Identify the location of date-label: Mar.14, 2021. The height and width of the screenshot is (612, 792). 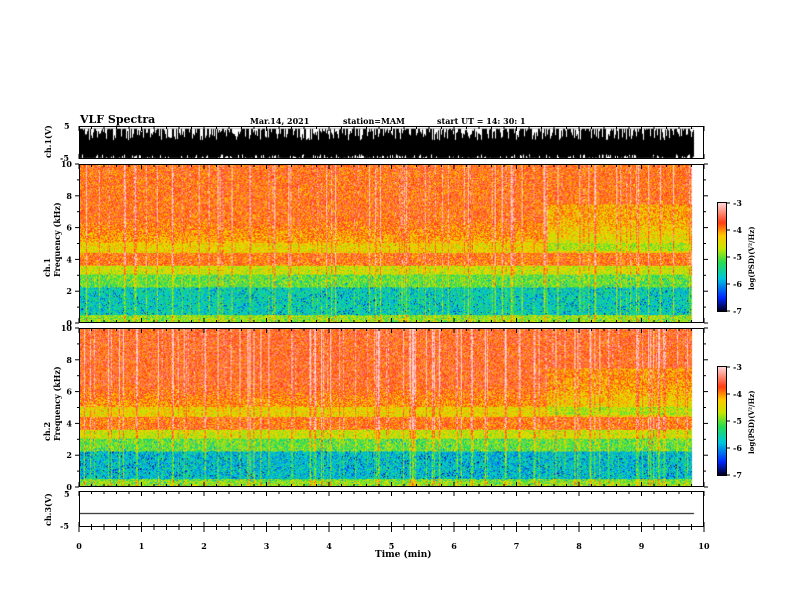
(280, 121).